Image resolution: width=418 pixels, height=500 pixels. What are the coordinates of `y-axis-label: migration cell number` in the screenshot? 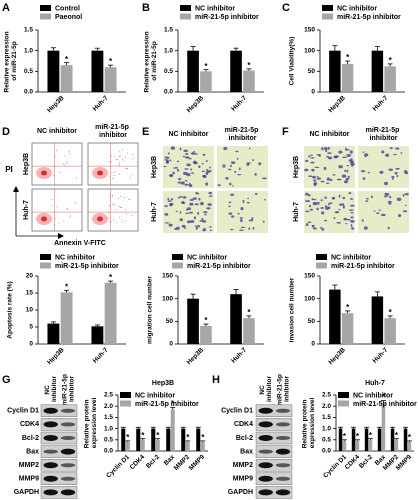 It's located at (150, 310).